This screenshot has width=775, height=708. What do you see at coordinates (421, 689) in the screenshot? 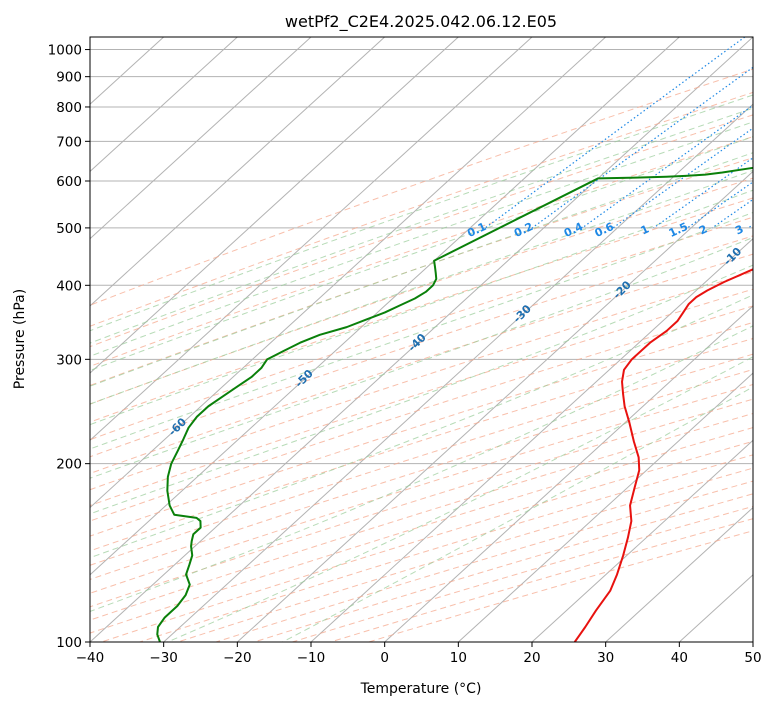
I see `x-axis-title: Temperature (°C)` at bounding box center [421, 689].